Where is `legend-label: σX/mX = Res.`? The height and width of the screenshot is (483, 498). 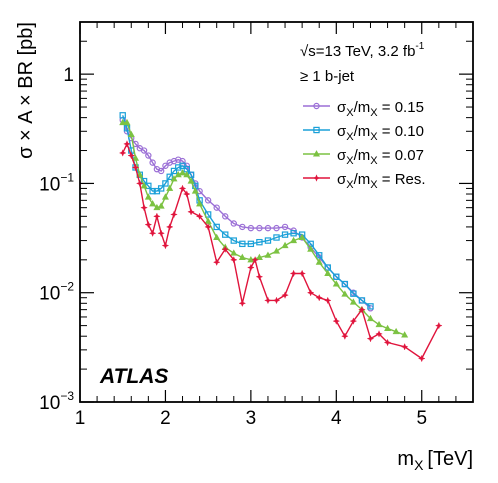
legend-label: σX/mX = Res. is located at coordinates (381, 181).